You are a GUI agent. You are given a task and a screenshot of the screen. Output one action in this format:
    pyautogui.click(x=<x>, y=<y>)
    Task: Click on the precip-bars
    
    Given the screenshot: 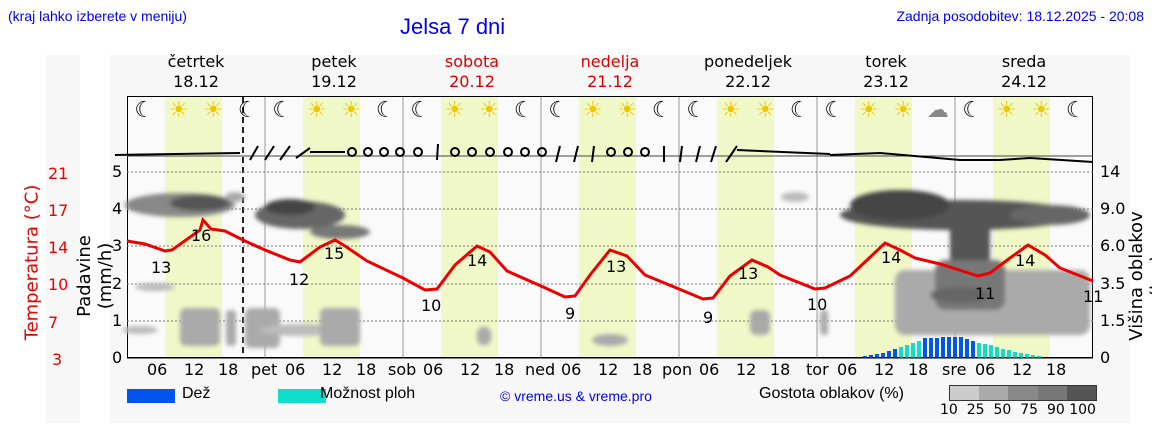 What is the action you would take?
    pyautogui.click(x=952, y=347)
    